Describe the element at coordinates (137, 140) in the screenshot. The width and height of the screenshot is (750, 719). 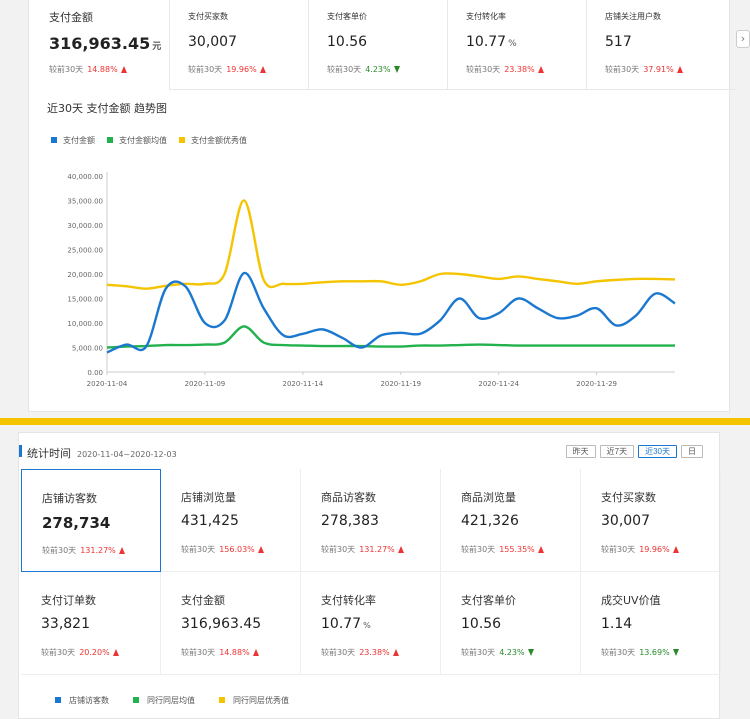
I see `legend-item: 支付金额均值` at that location.